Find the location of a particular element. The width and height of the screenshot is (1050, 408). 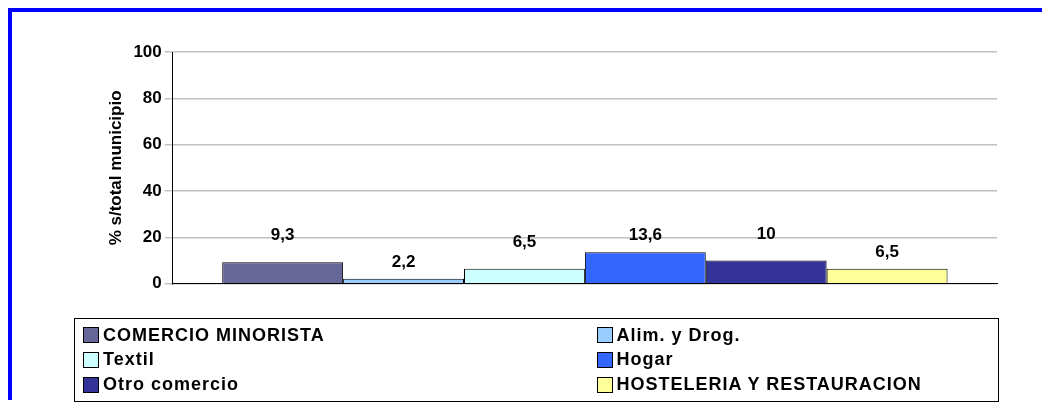

legend-label: COMERCIO MINORISTA is located at coordinates (214, 335).